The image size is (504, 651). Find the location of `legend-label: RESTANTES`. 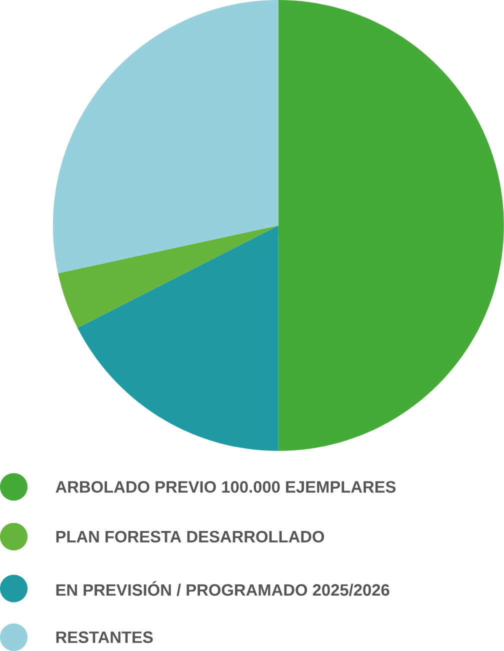

legend-label: RESTANTES is located at coordinates (104, 637).